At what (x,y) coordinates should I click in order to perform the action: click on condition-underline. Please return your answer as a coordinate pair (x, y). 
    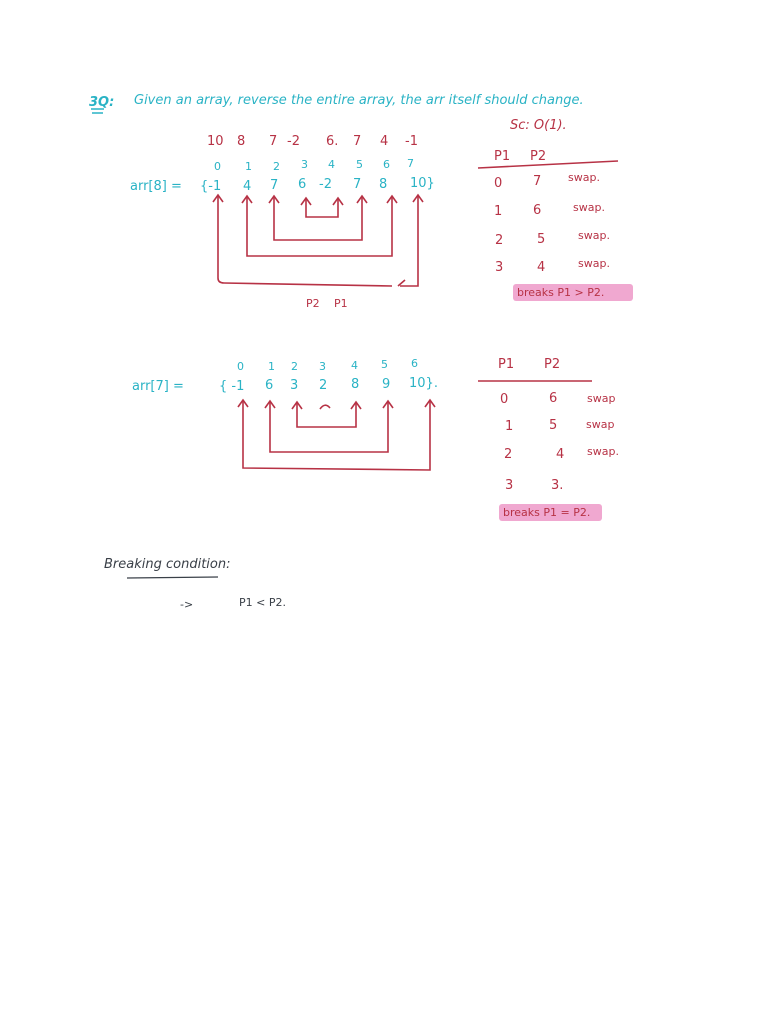
    Looking at the image, I should click on (172, 577).